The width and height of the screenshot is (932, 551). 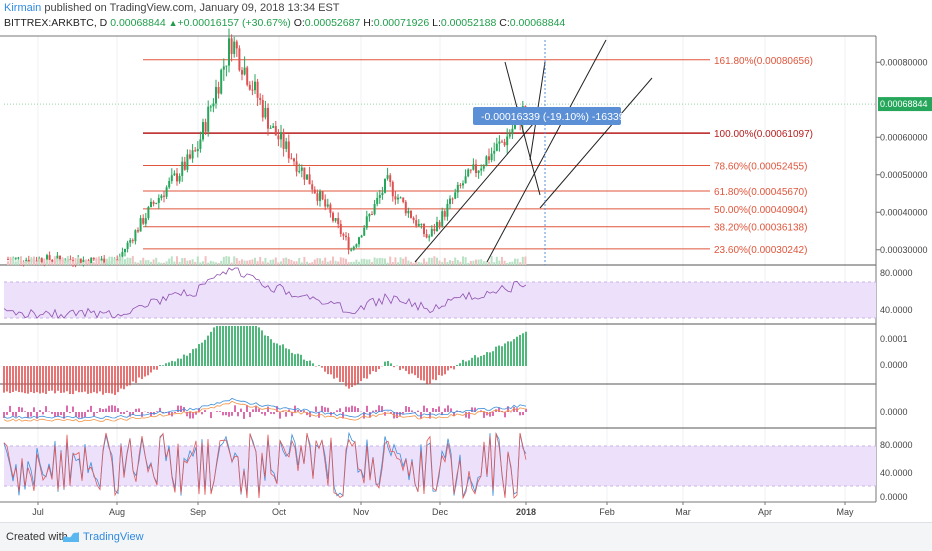 I want to click on tradingview-brand-link: TradingView, so click(x=113, y=537).